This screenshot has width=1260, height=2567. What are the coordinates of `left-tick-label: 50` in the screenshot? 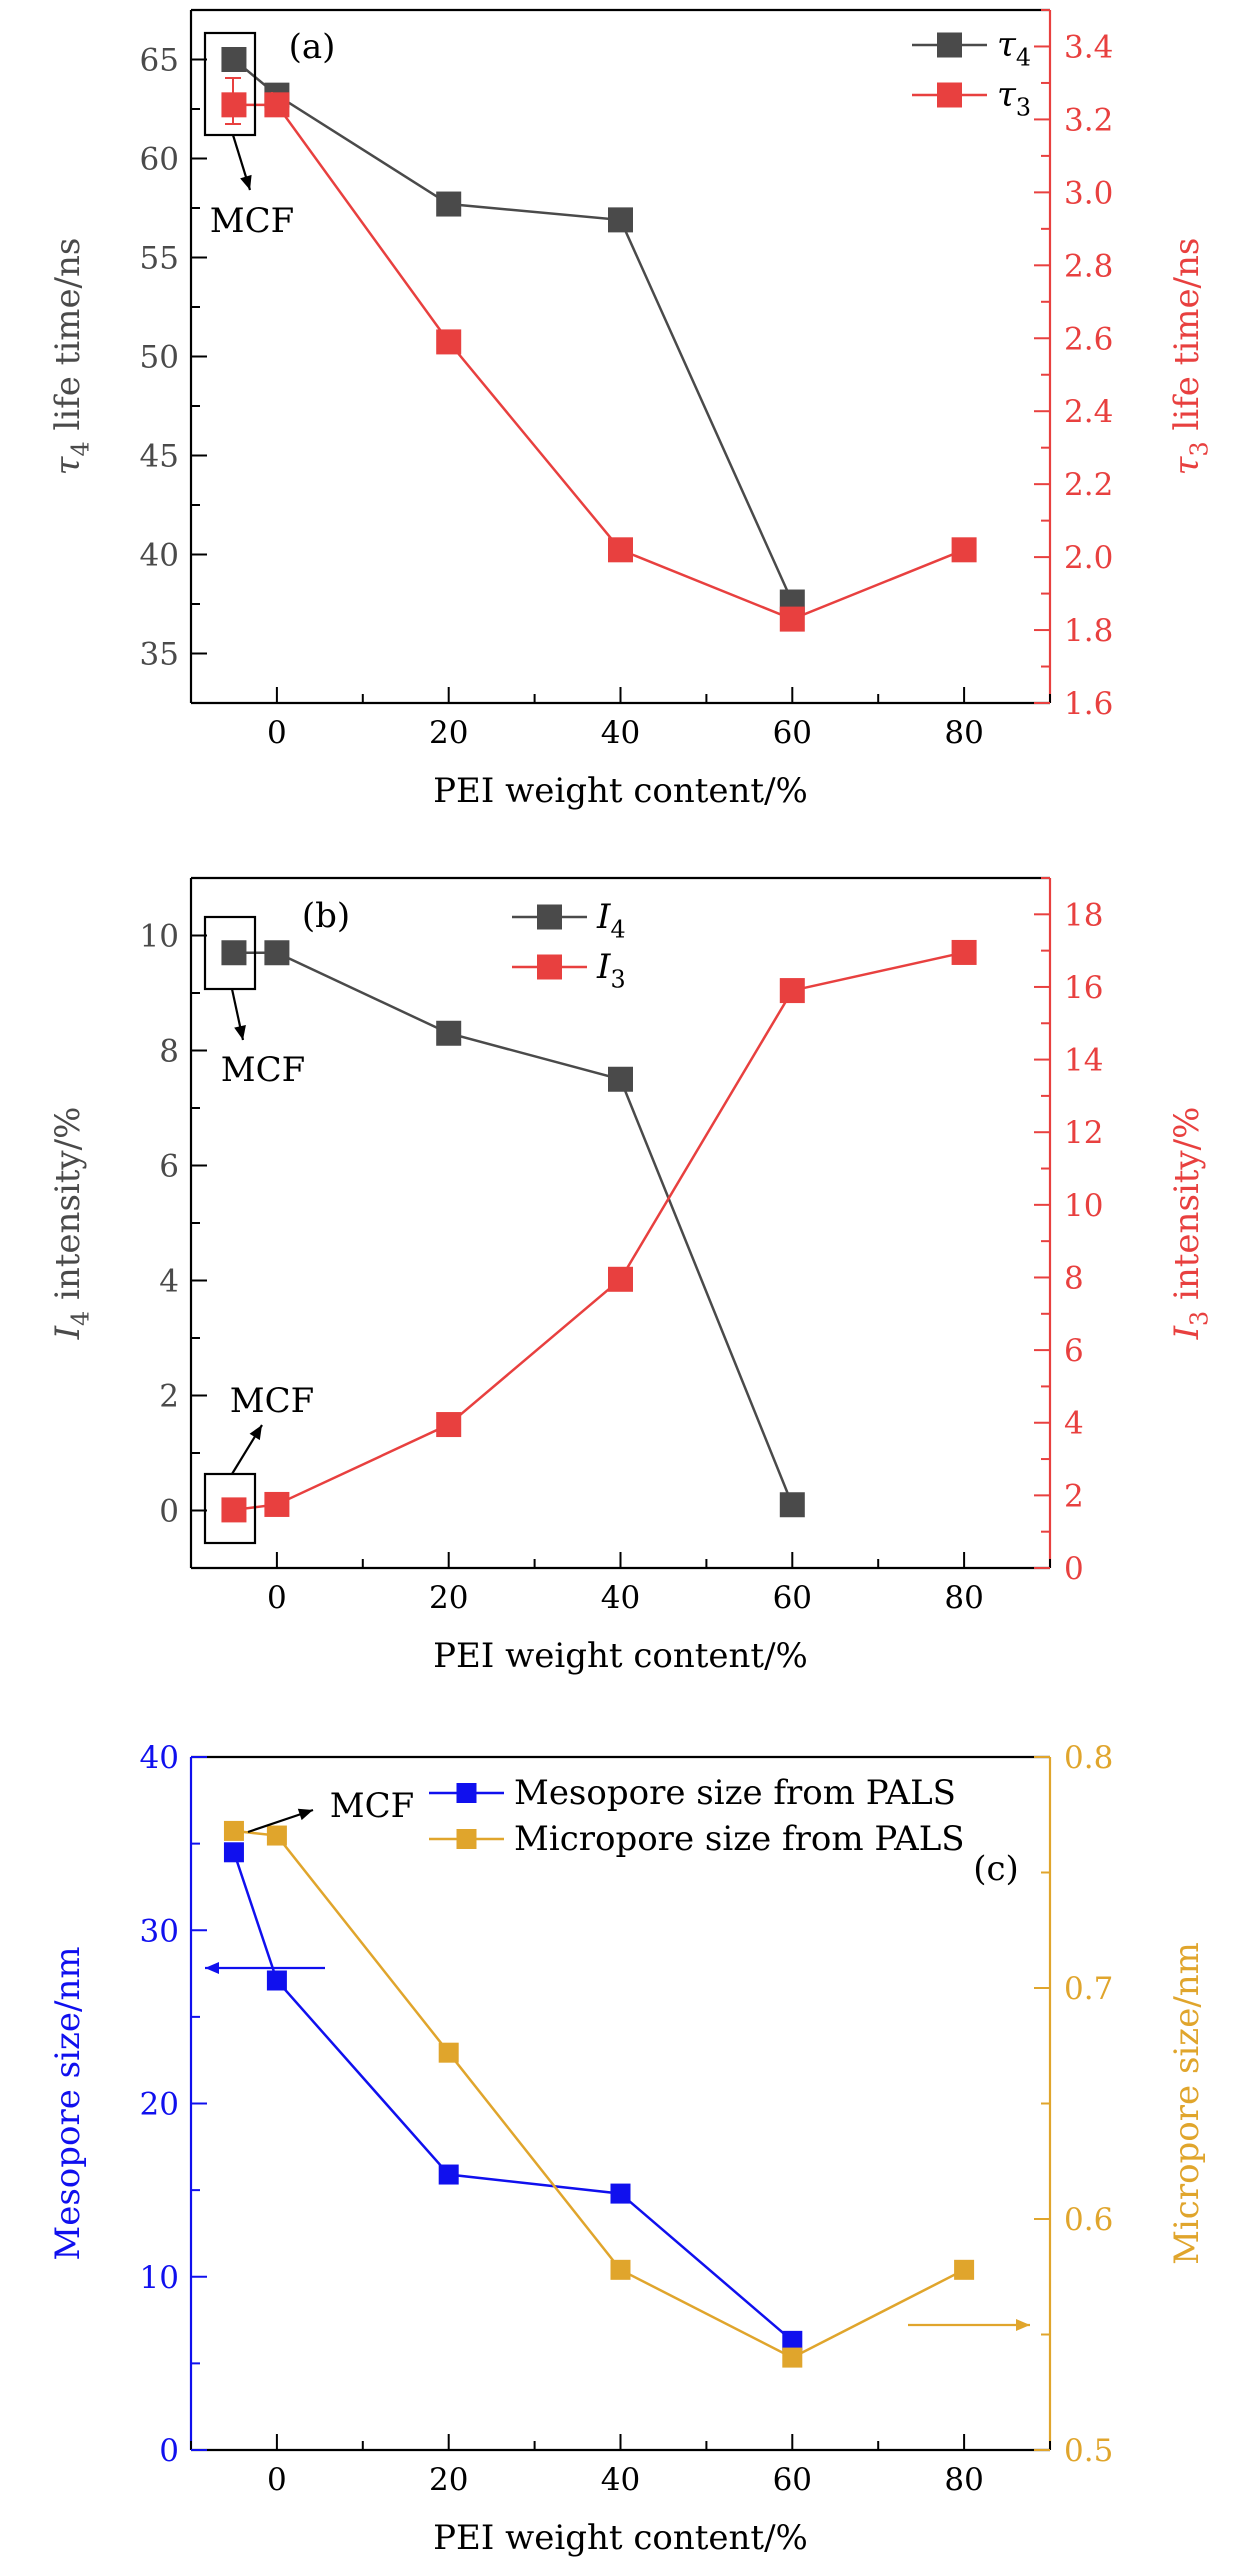 It's located at (159, 358).